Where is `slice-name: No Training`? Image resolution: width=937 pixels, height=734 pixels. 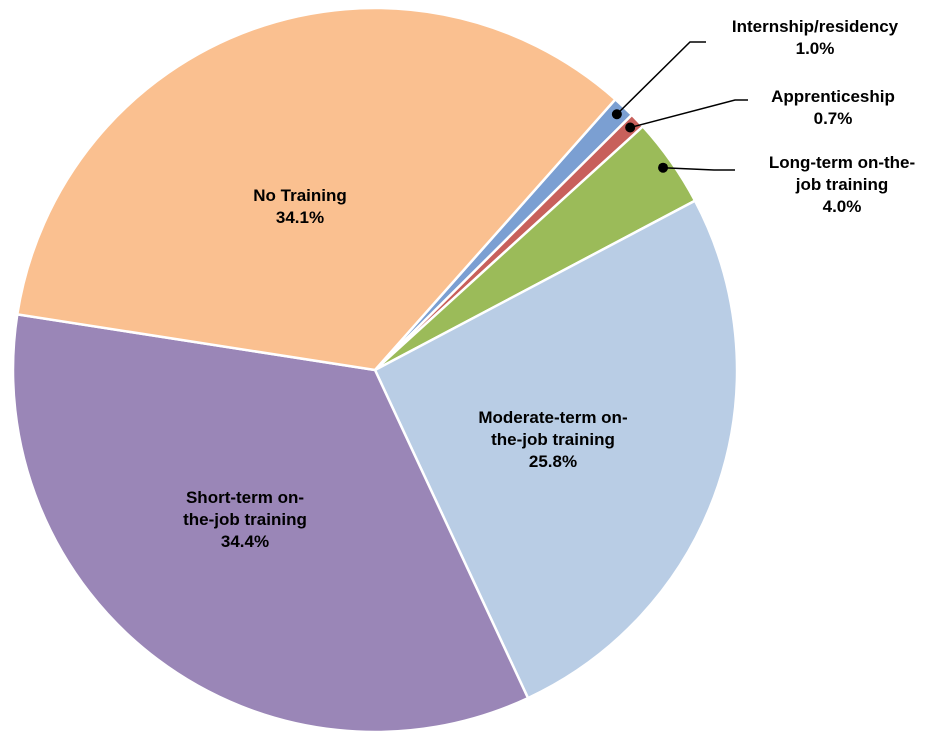
slice-name: No Training is located at coordinates (300, 195).